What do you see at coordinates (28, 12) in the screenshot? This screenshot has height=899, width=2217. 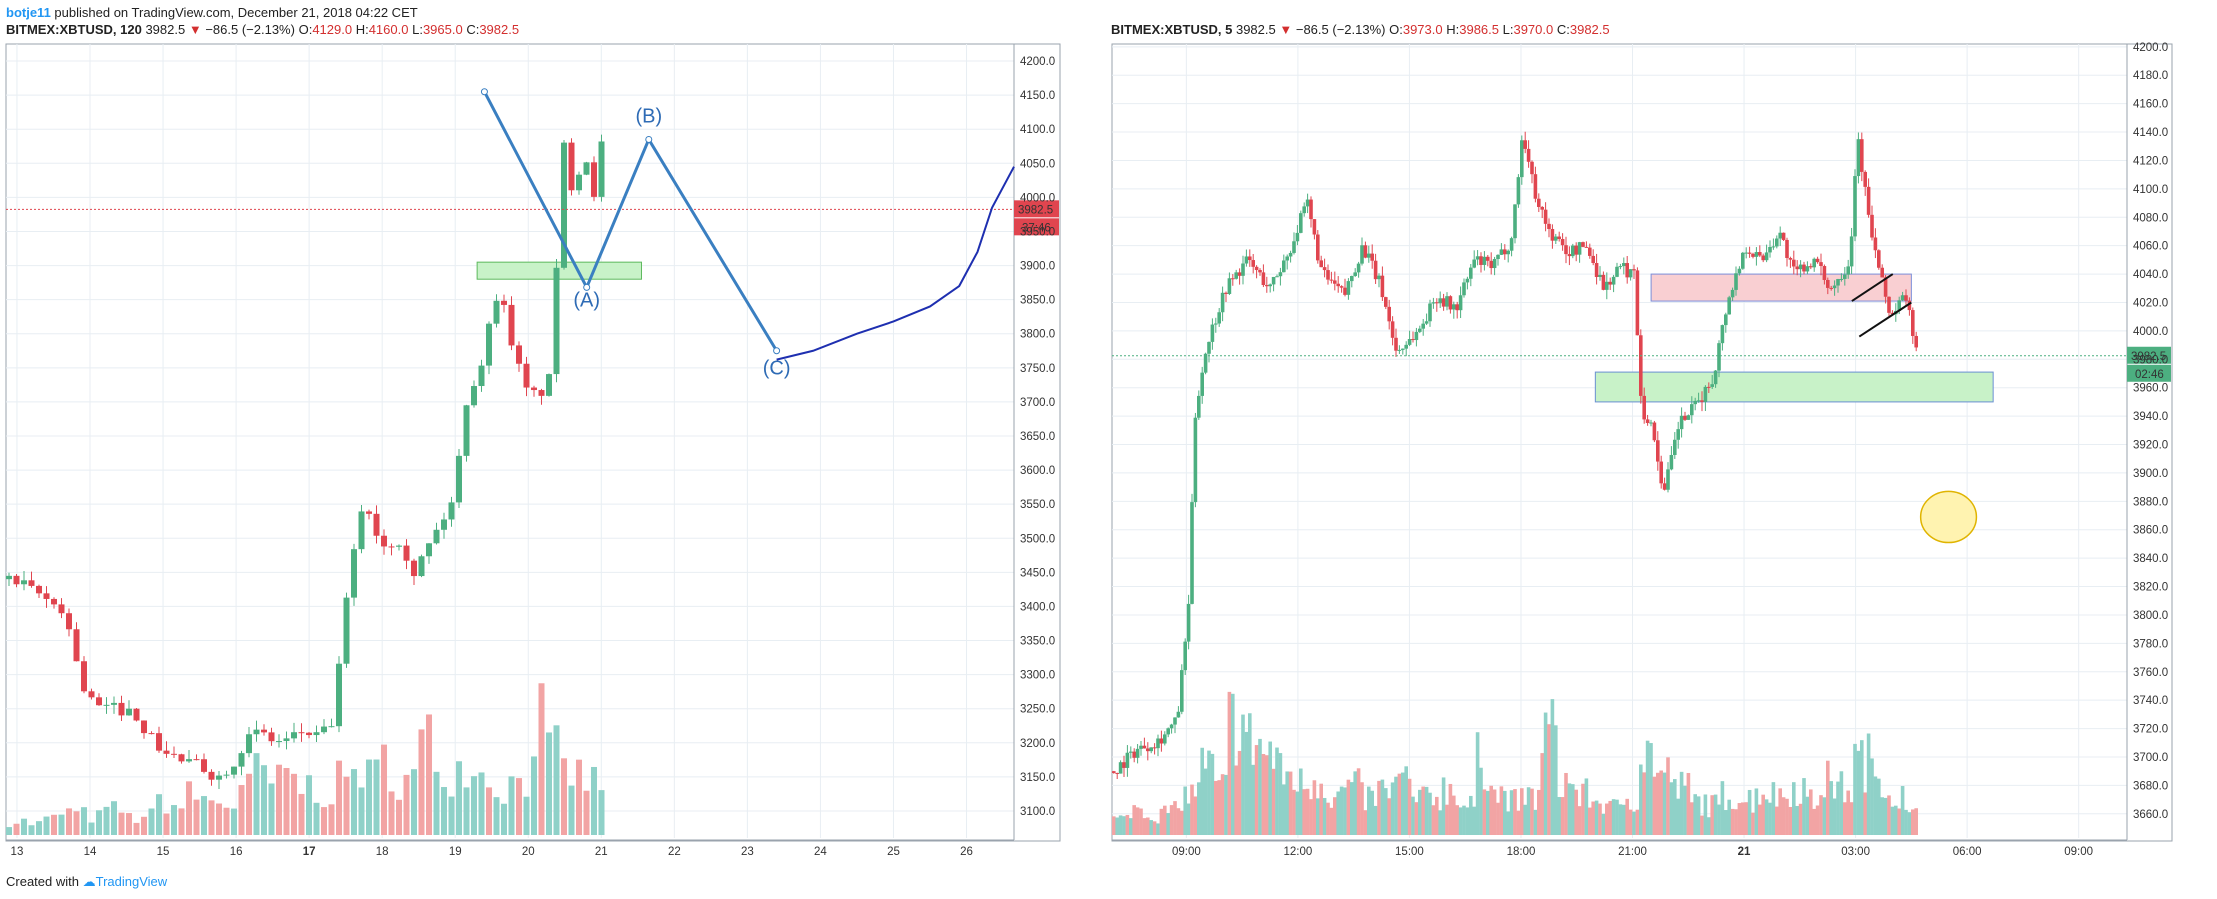 I see `author-link: botje11` at bounding box center [28, 12].